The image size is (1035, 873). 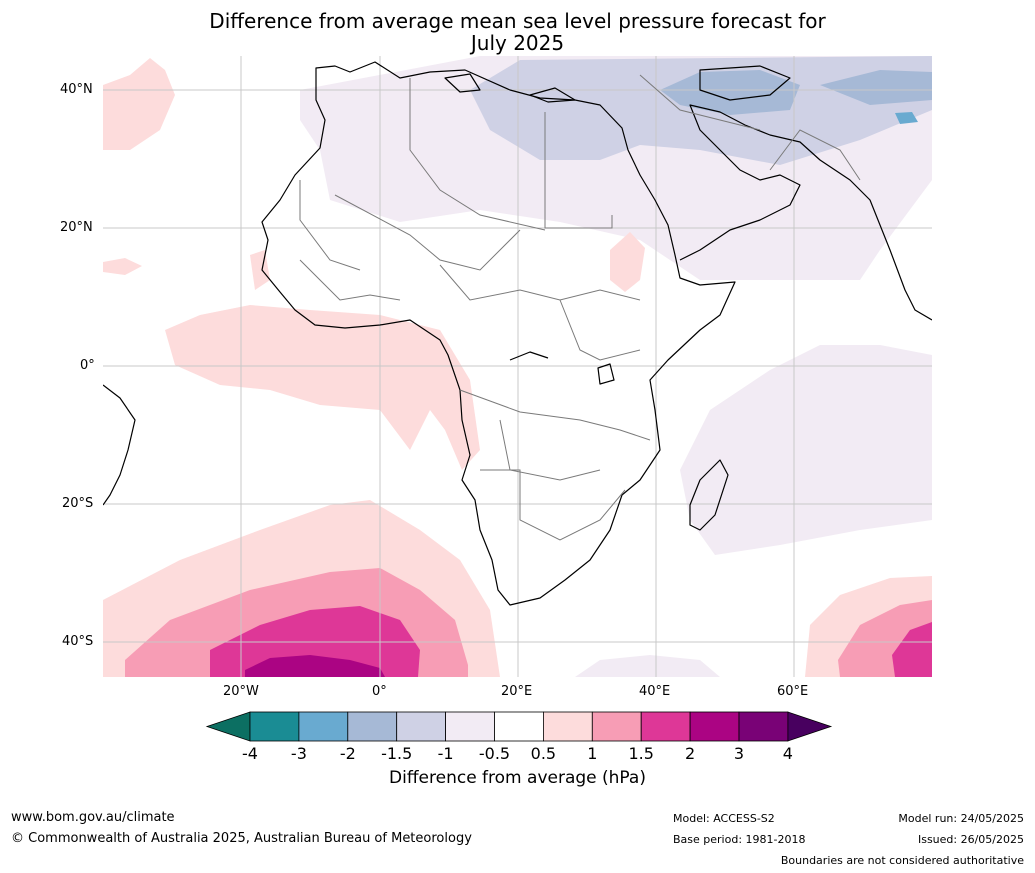 What do you see at coordinates (347, 753) in the screenshot?
I see `colorbar-tick-label: -2` at bounding box center [347, 753].